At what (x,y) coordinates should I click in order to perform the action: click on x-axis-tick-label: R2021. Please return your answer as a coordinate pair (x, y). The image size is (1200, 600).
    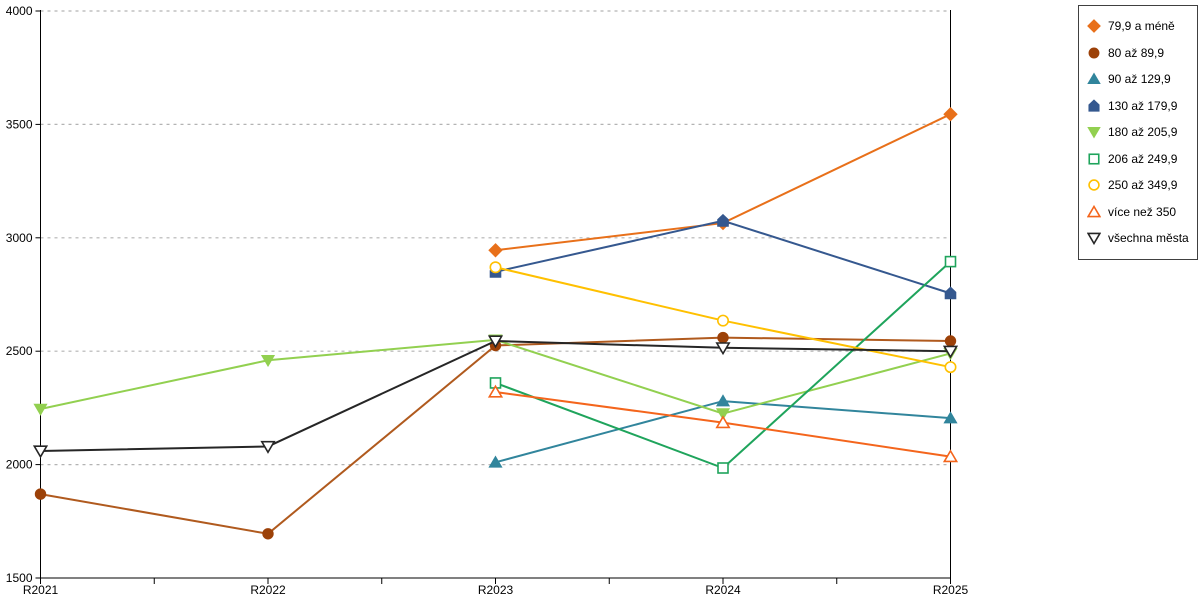
    Looking at the image, I should click on (41, 590).